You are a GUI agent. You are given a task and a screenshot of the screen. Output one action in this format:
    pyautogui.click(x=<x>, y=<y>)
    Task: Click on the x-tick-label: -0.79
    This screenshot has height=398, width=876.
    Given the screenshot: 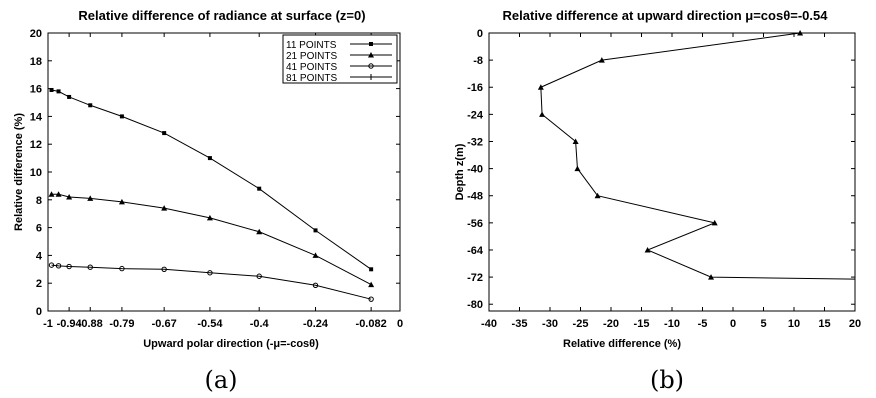 What is the action you would take?
    pyautogui.click(x=121, y=324)
    